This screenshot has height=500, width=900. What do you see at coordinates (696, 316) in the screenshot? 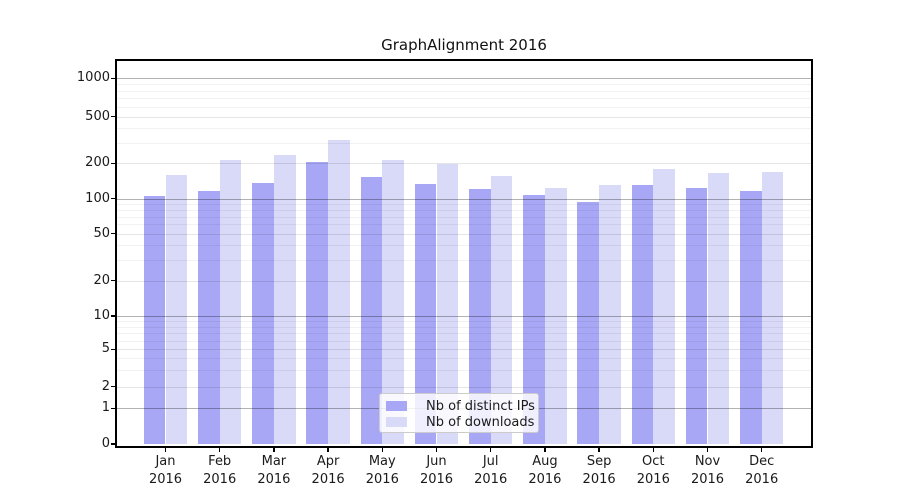
I see `bar-nov-distinct-ips` at bounding box center [696, 316].